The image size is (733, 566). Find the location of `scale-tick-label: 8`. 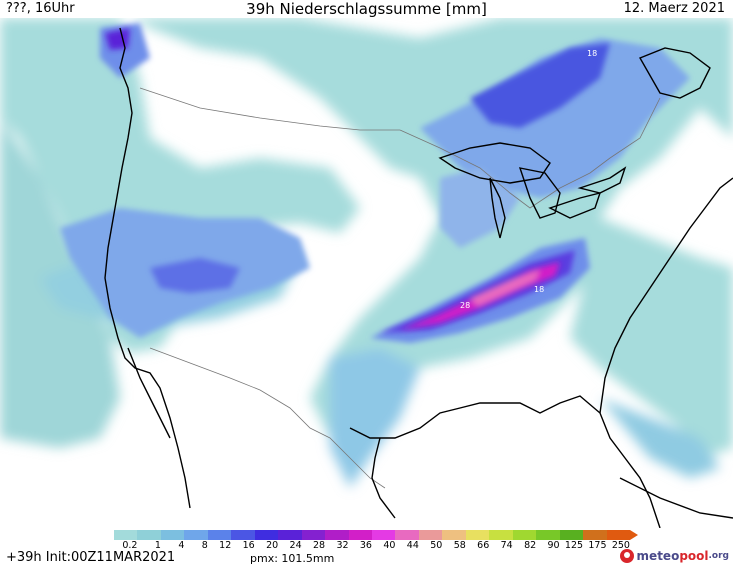

scale-tick-label: 8 is located at coordinates (204, 545).